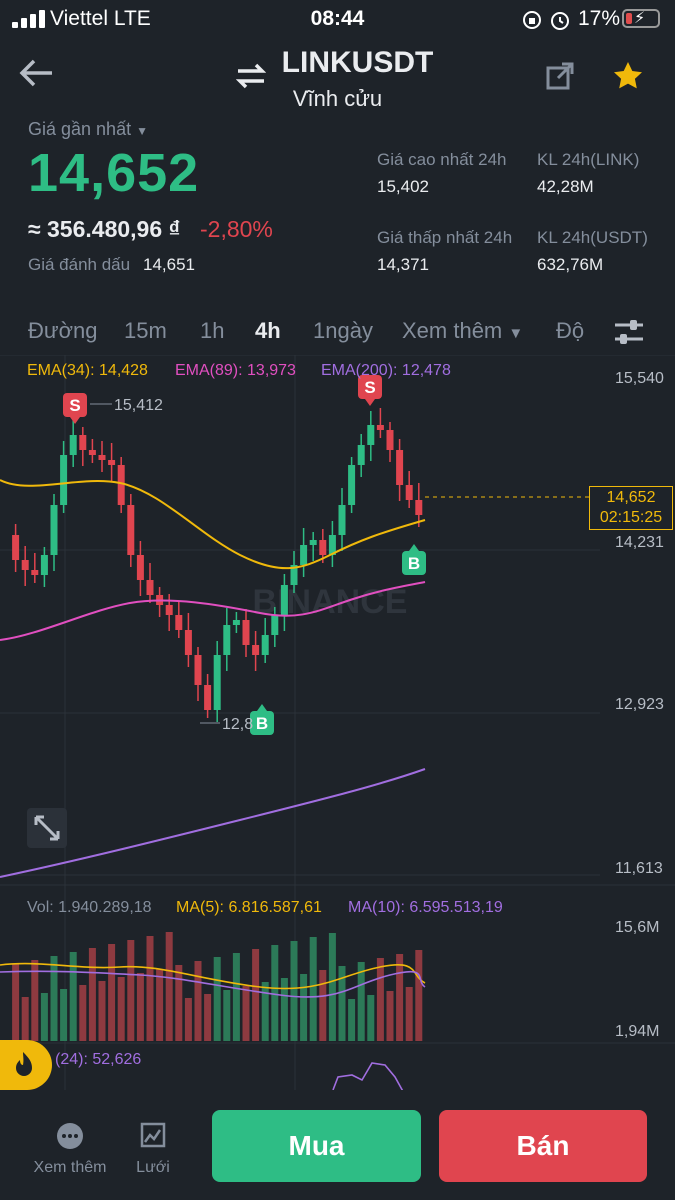 The image size is (675, 1200). I want to click on tab-1d: 1ngày, so click(343, 330).